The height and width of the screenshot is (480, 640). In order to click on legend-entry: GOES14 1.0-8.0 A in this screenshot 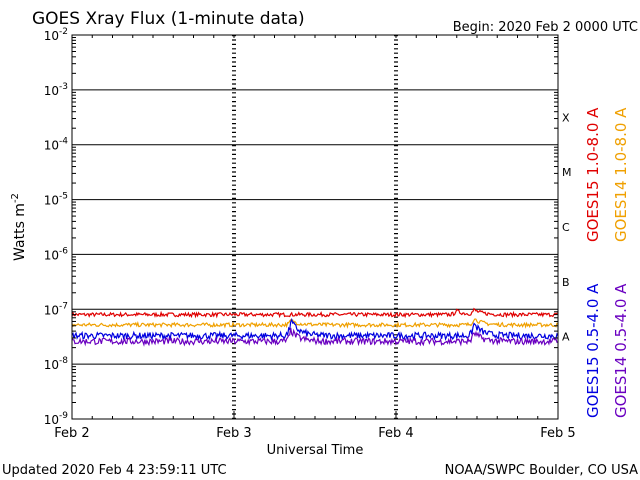, I will do `click(621, 174)`.